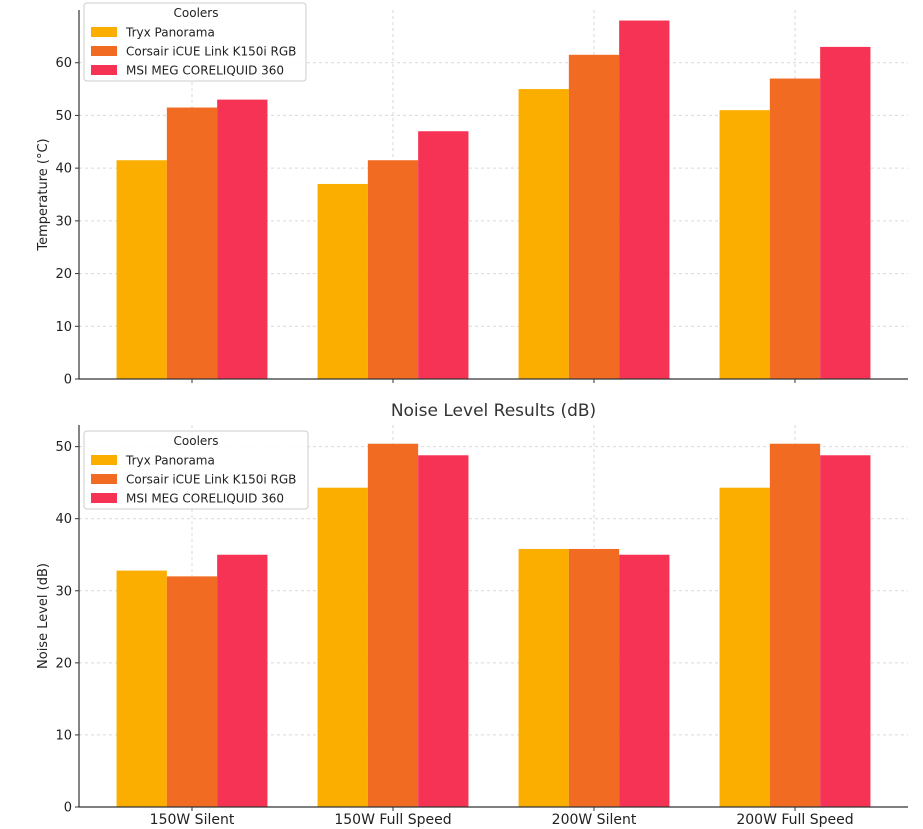 The height and width of the screenshot is (829, 923). Describe the element at coordinates (794, 820) in the screenshot. I see `x-tick-label: 200W Full Speed` at that location.